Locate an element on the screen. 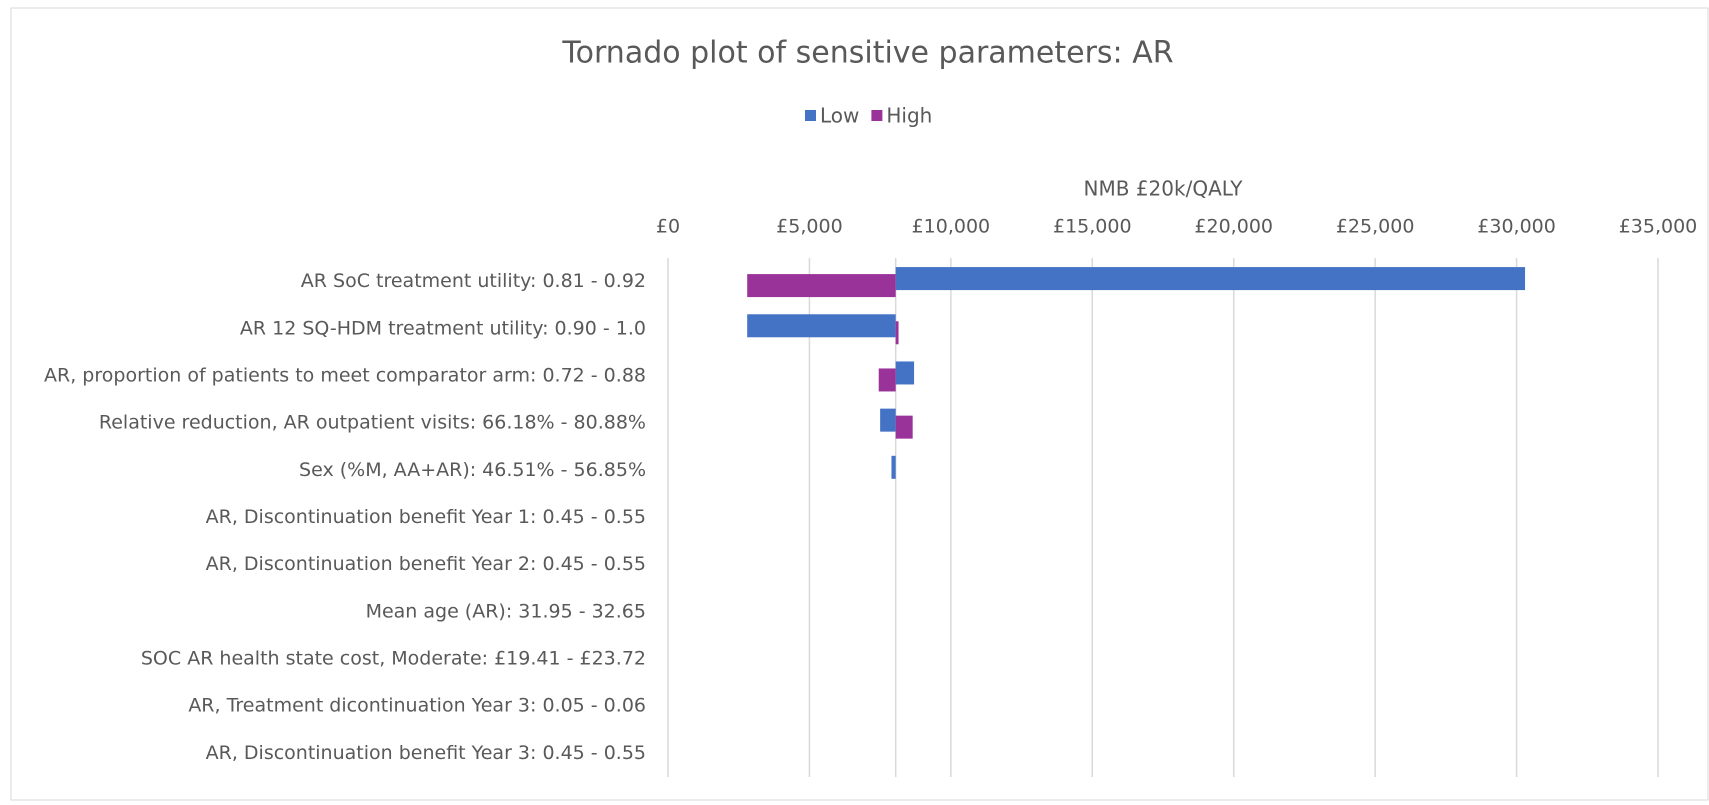 The image size is (1709, 805). x-tick-label: £35,000 is located at coordinates (1658, 227).